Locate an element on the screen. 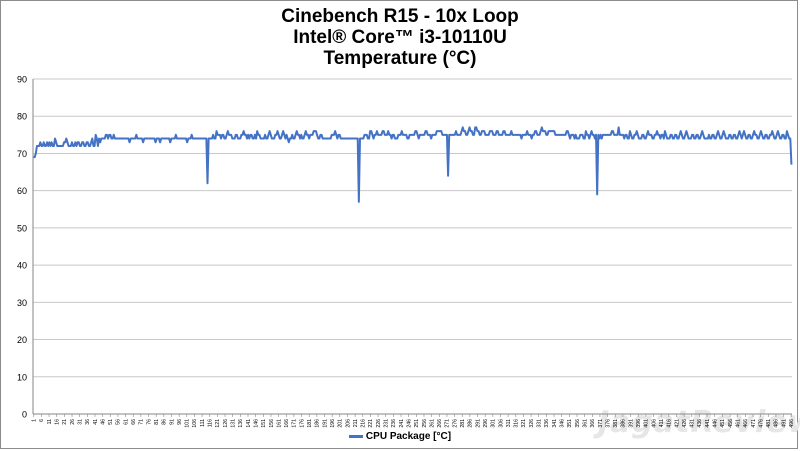 The width and height of the screenshot is (800, 451). title-line-3: Temperature (°C) is located at coordinates (400, 58).